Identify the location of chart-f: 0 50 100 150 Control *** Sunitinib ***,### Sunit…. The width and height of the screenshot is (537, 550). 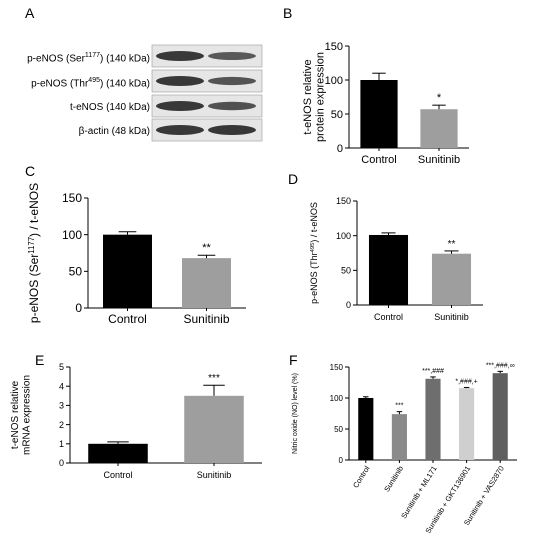
(404, 448).